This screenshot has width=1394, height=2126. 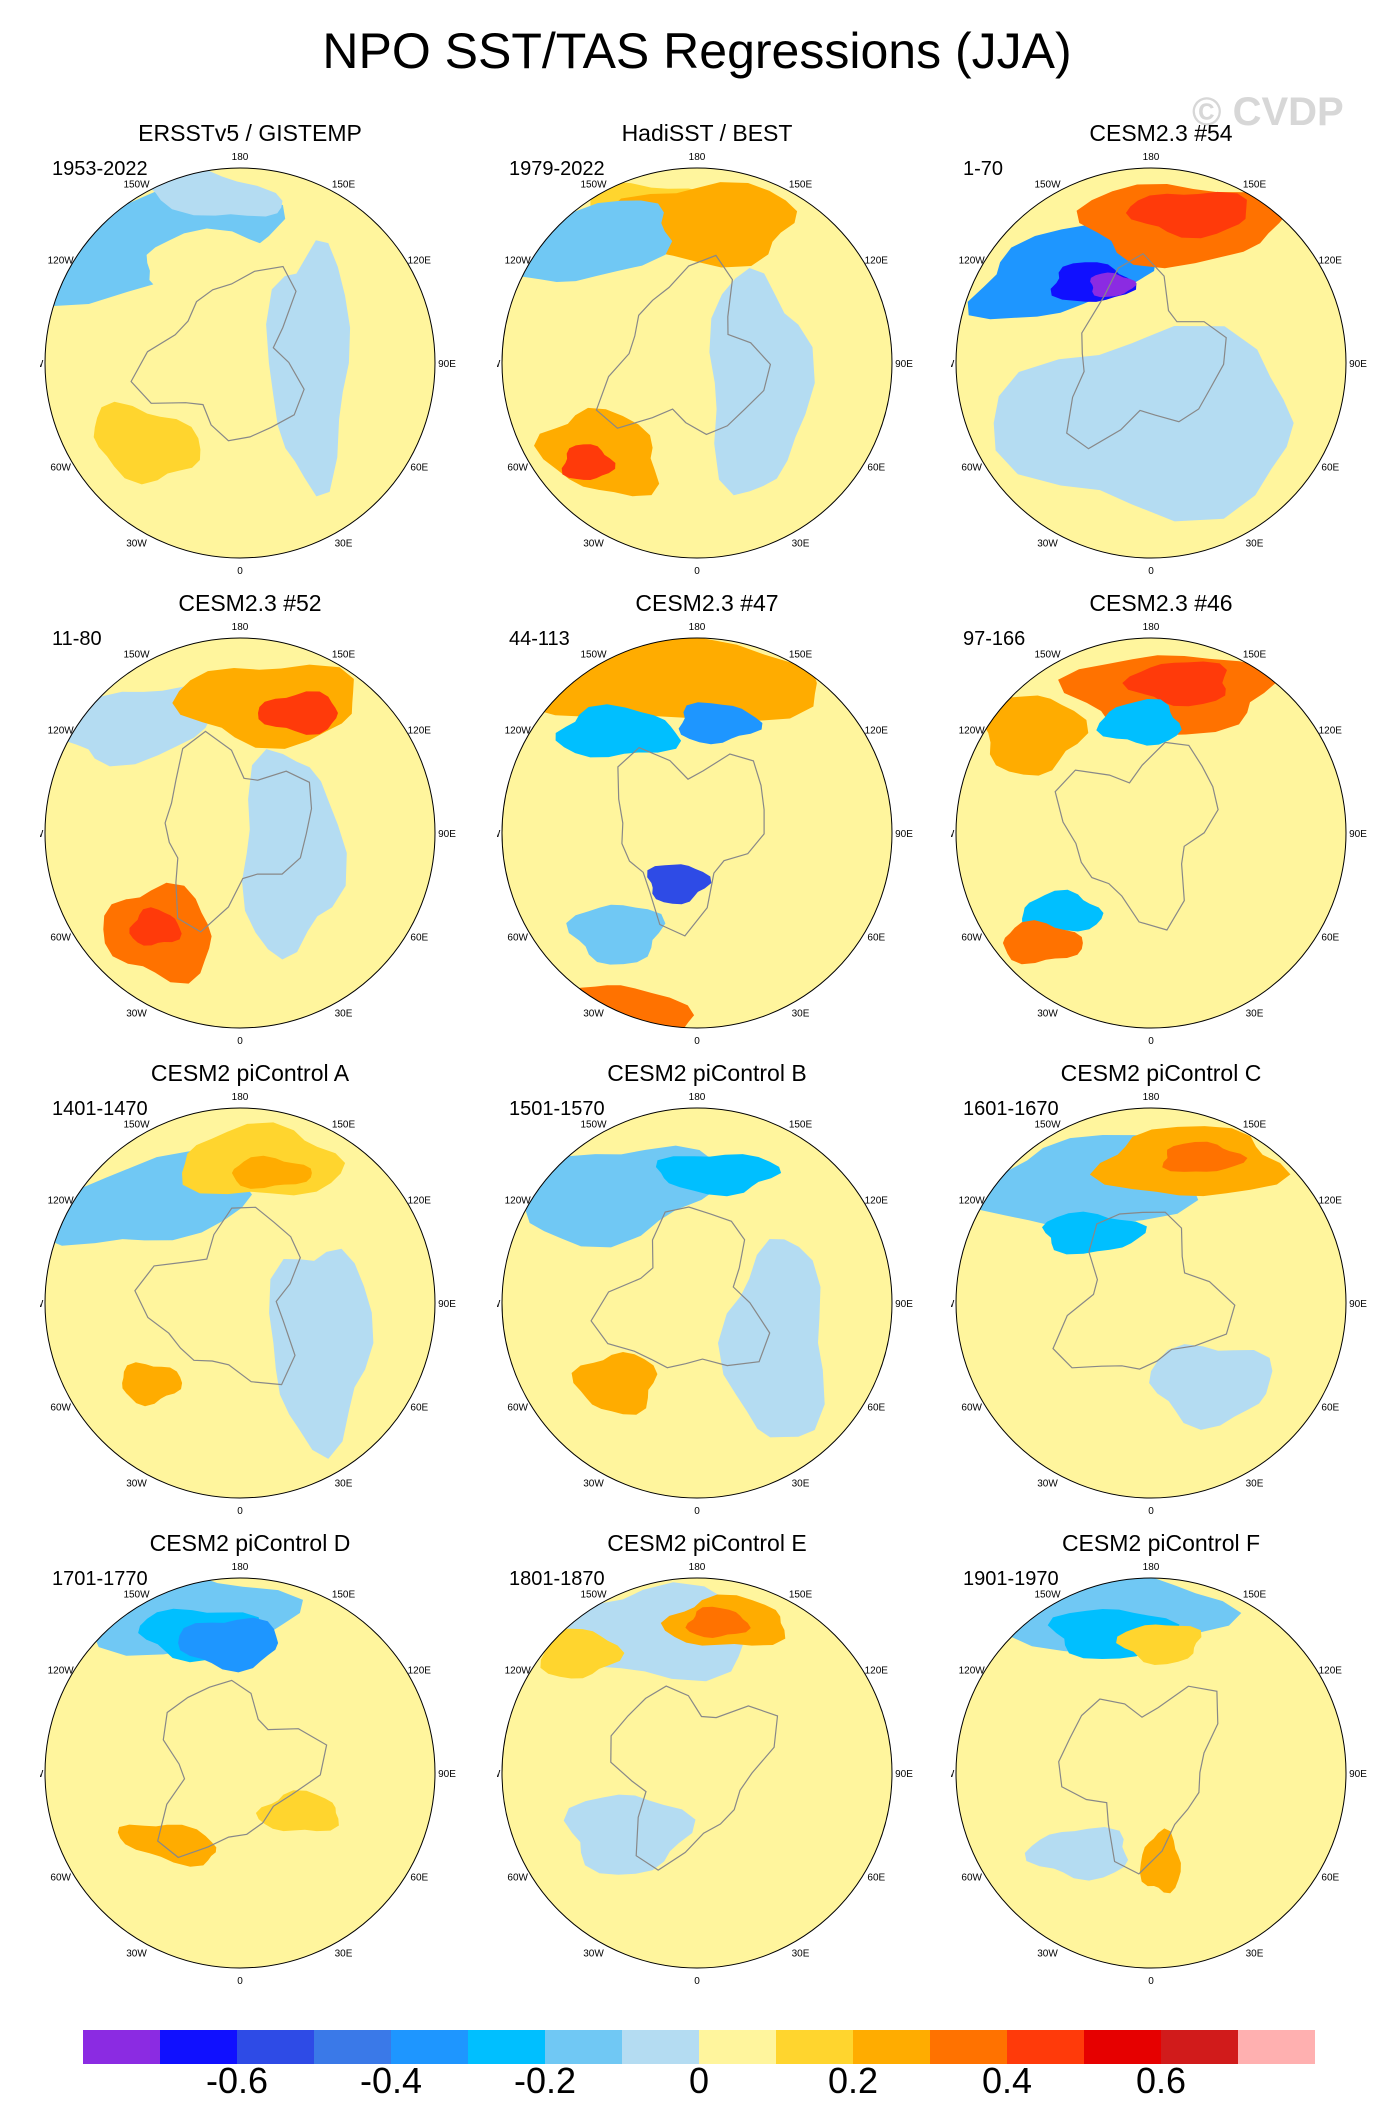 I want to click on panel-title: CESM2 piControl F, so click(x=1161, y=1543).